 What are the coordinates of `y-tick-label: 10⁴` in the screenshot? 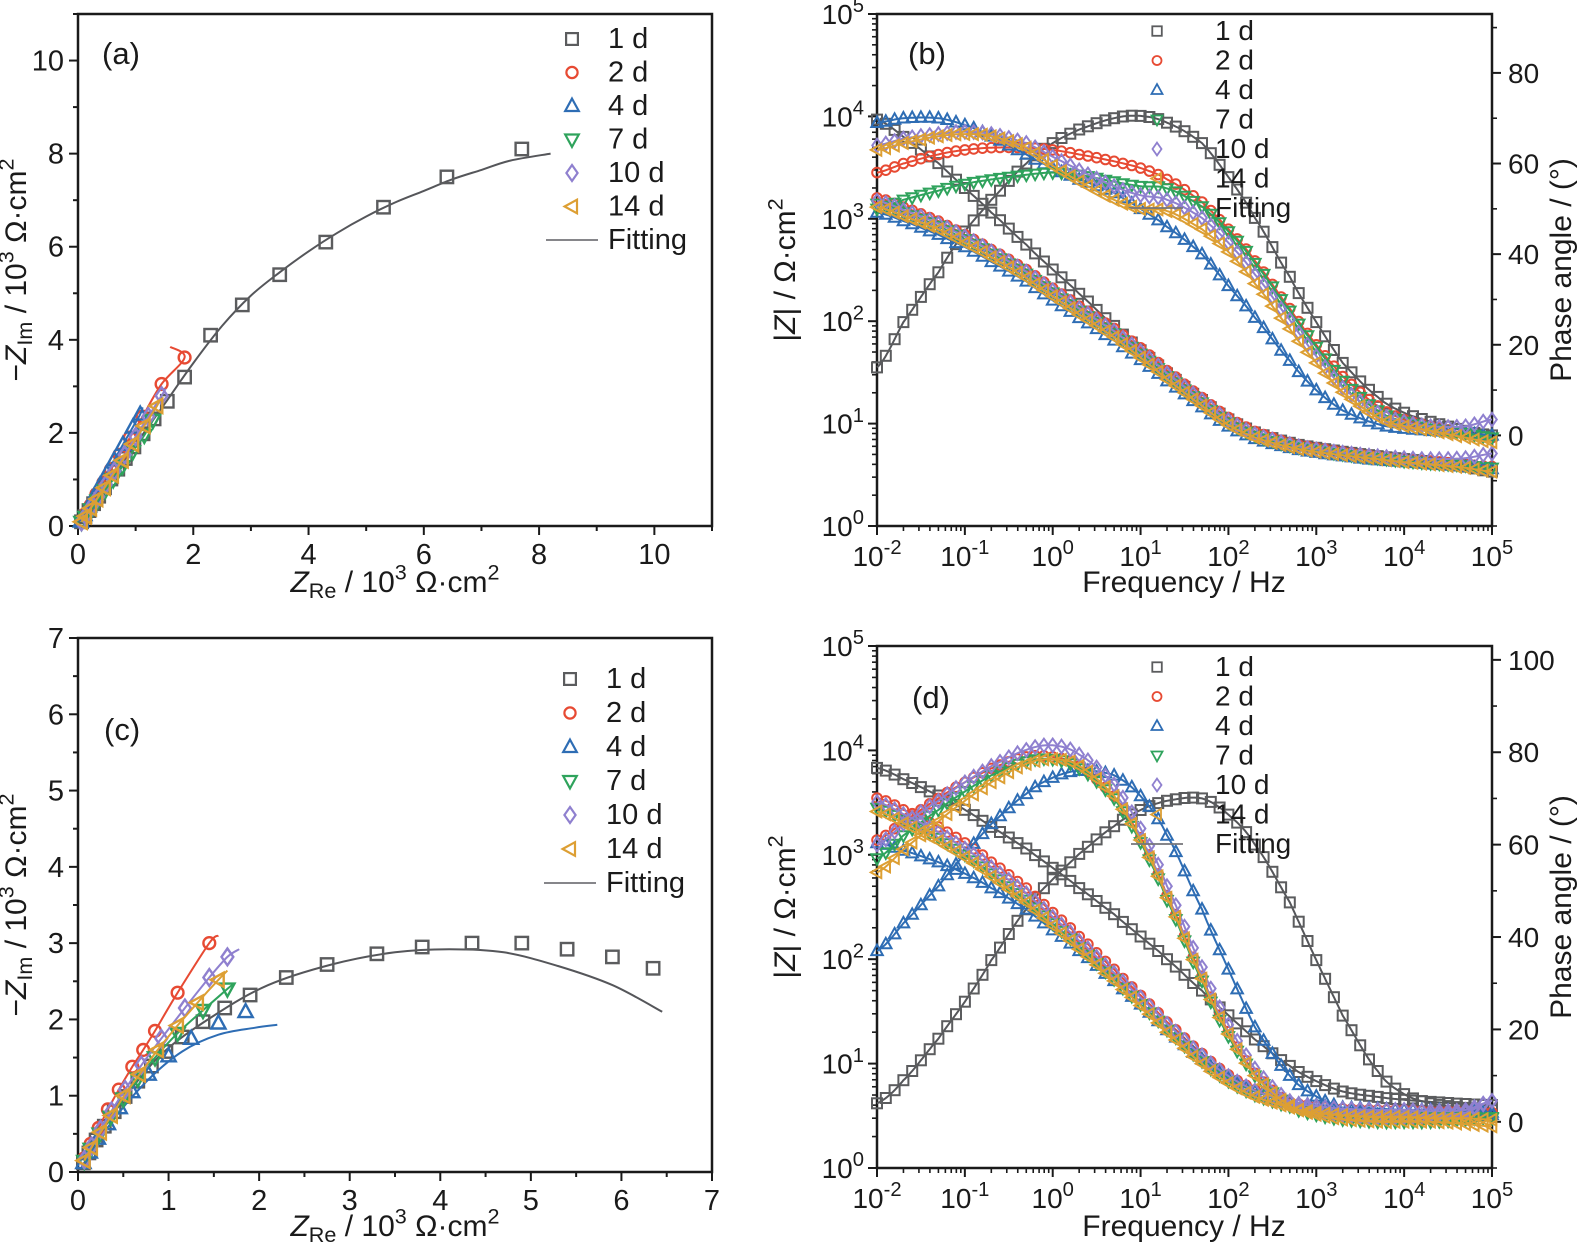 It's located at (843, 115).